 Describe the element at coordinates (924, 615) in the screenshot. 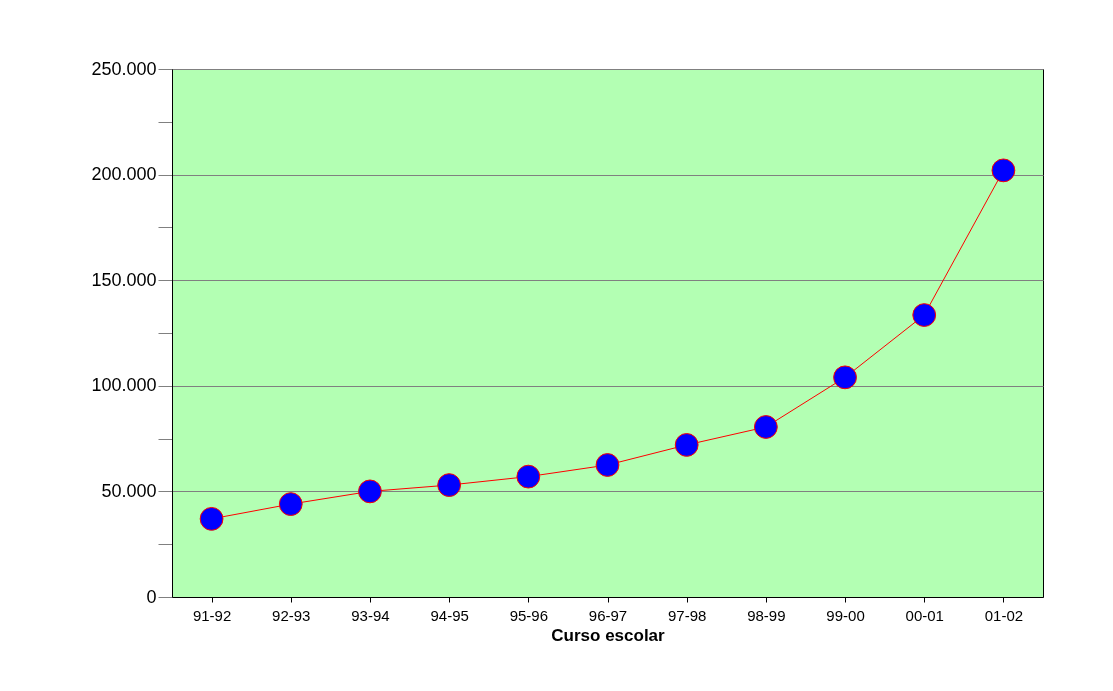

I see `x-tick-label: 00-01` at that location.